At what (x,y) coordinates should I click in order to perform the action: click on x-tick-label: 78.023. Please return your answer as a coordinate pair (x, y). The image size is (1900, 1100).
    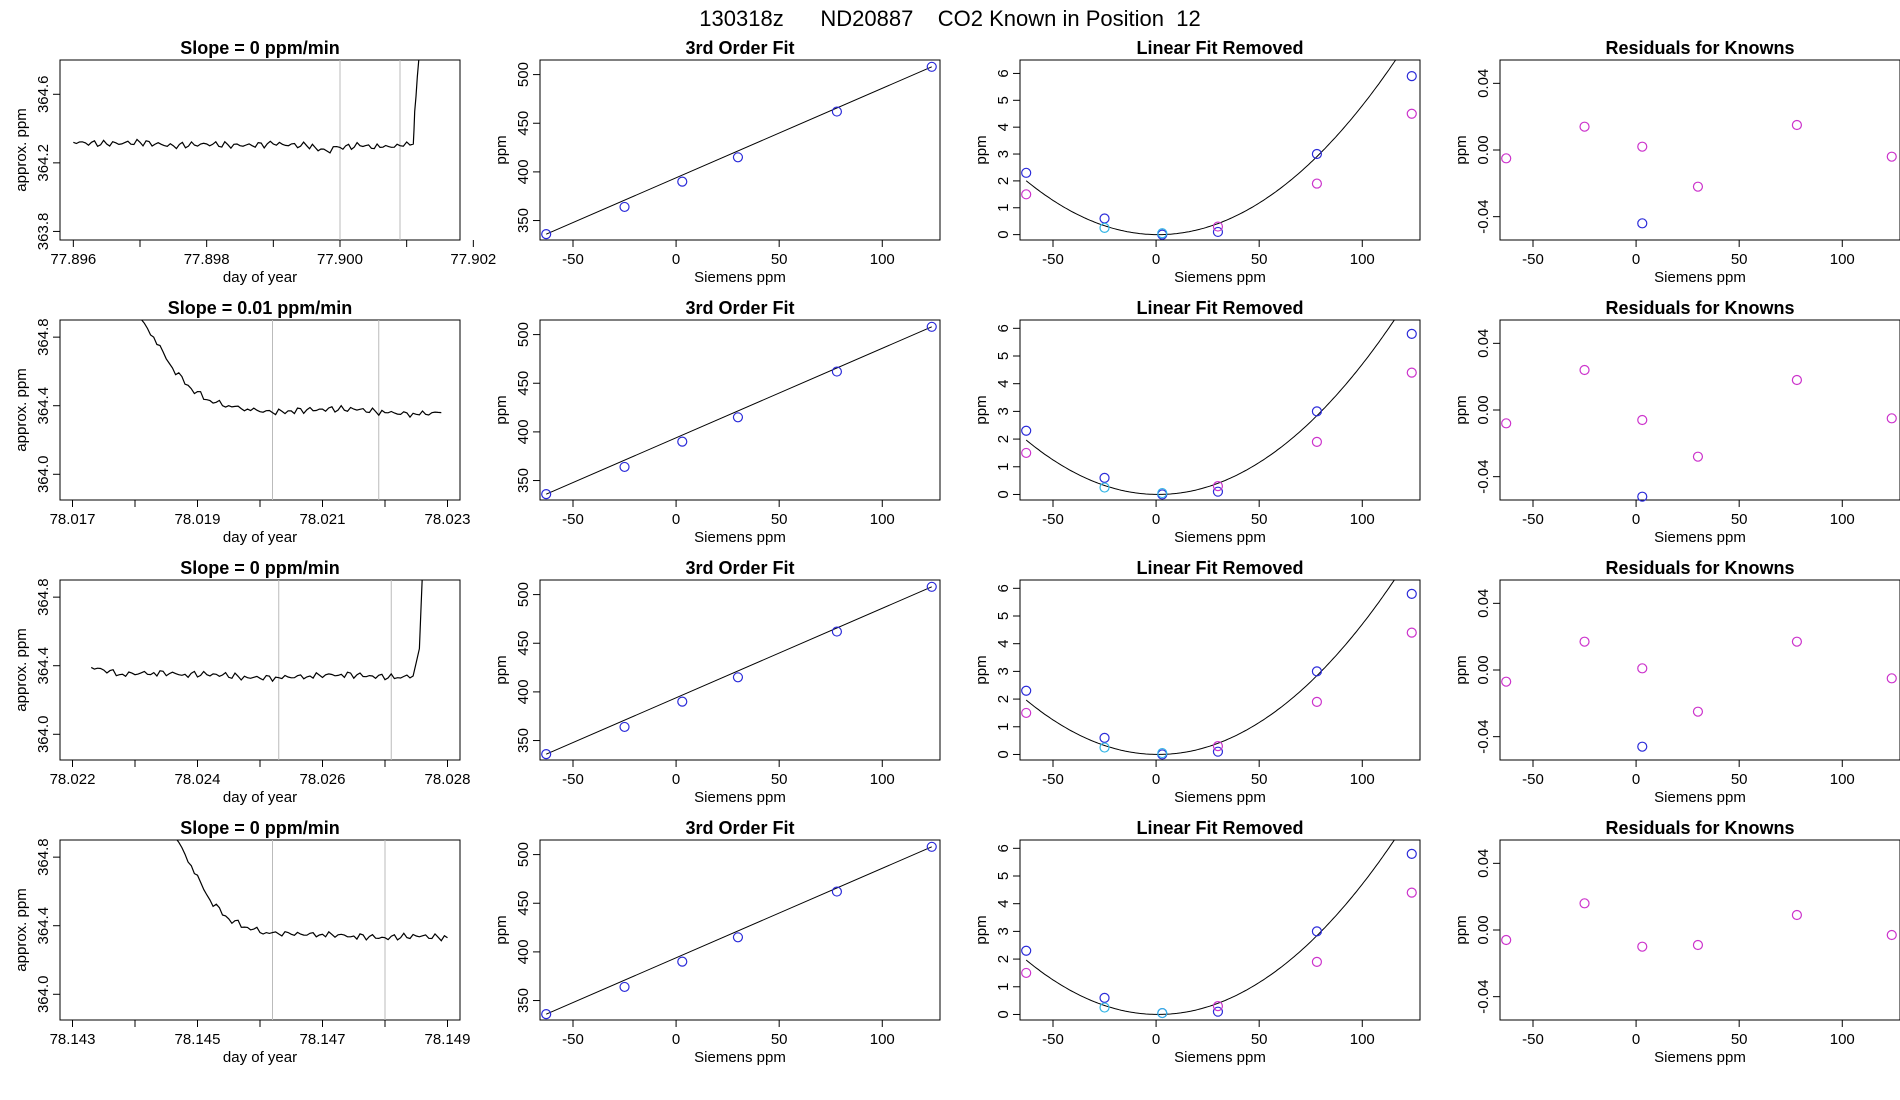
    Looking at the image, I should click on (448, 519).